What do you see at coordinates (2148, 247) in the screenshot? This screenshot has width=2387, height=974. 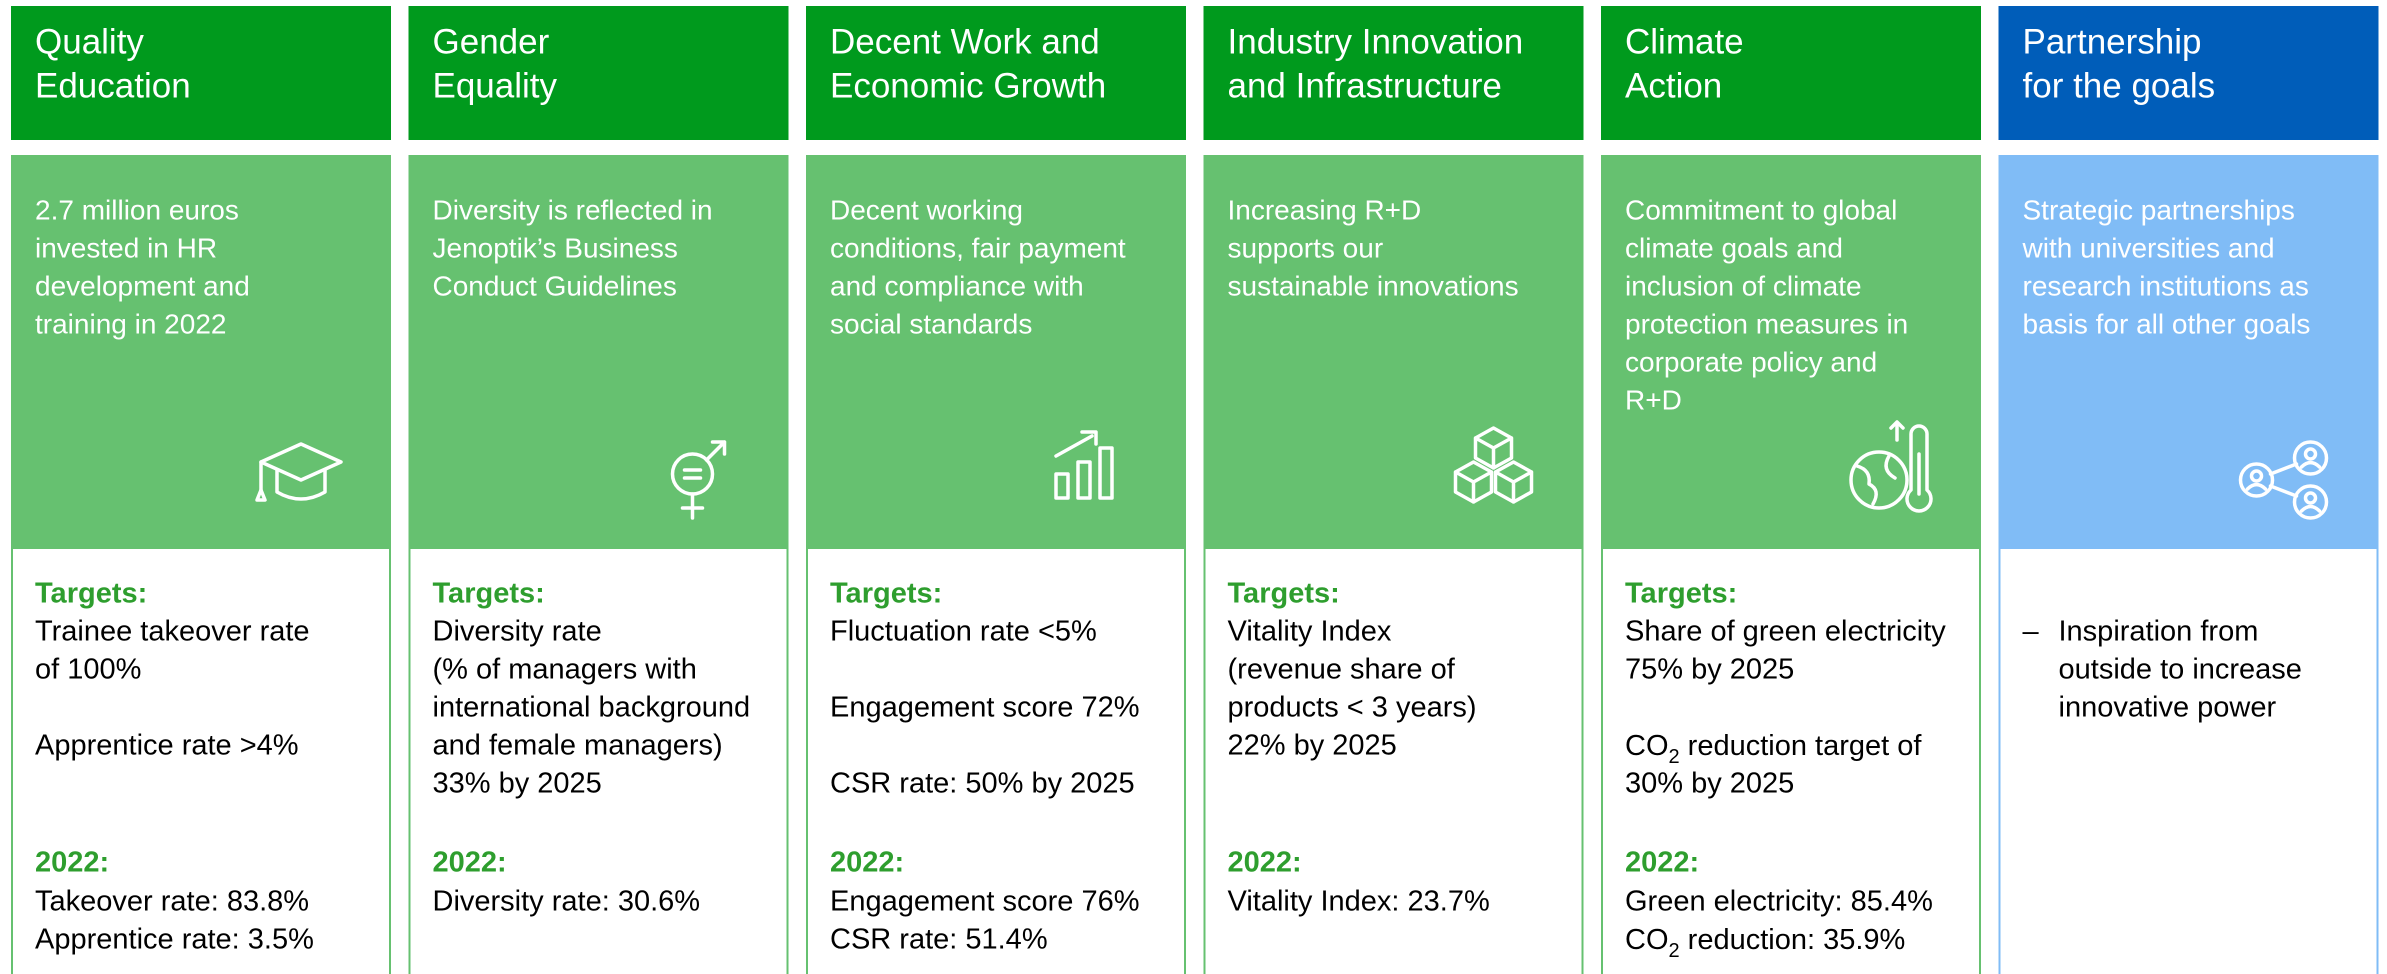 I see `description: with universities and` at bounding box center [2148, 247].